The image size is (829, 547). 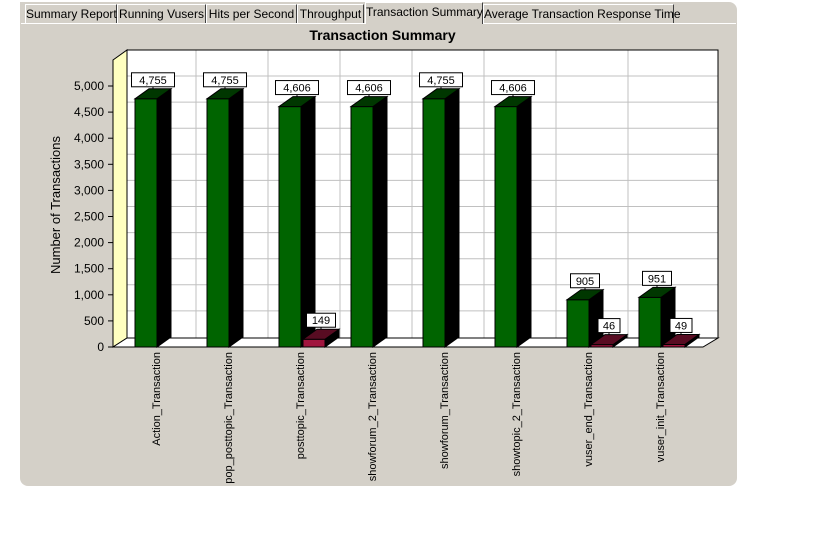 I want to click on data-label: 951, so click(x=657, y=279).